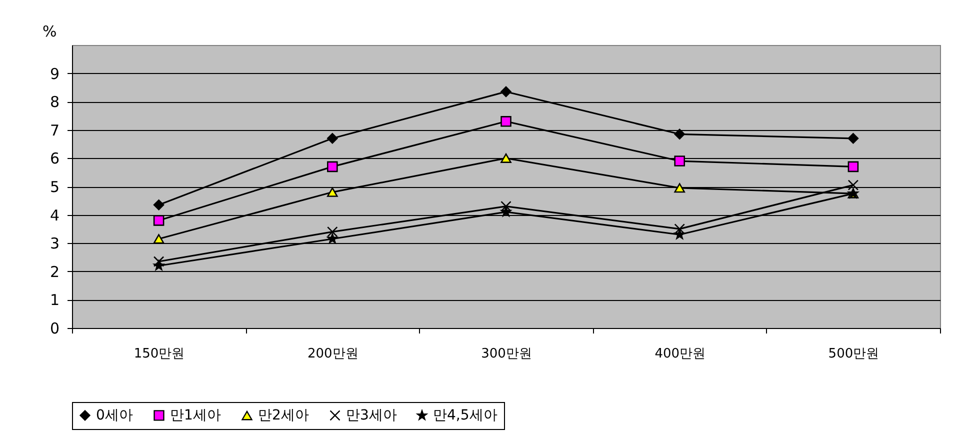 This screenshot has width=961, height=437. I want to click on y-tick-label: 7, so click(55, 130).